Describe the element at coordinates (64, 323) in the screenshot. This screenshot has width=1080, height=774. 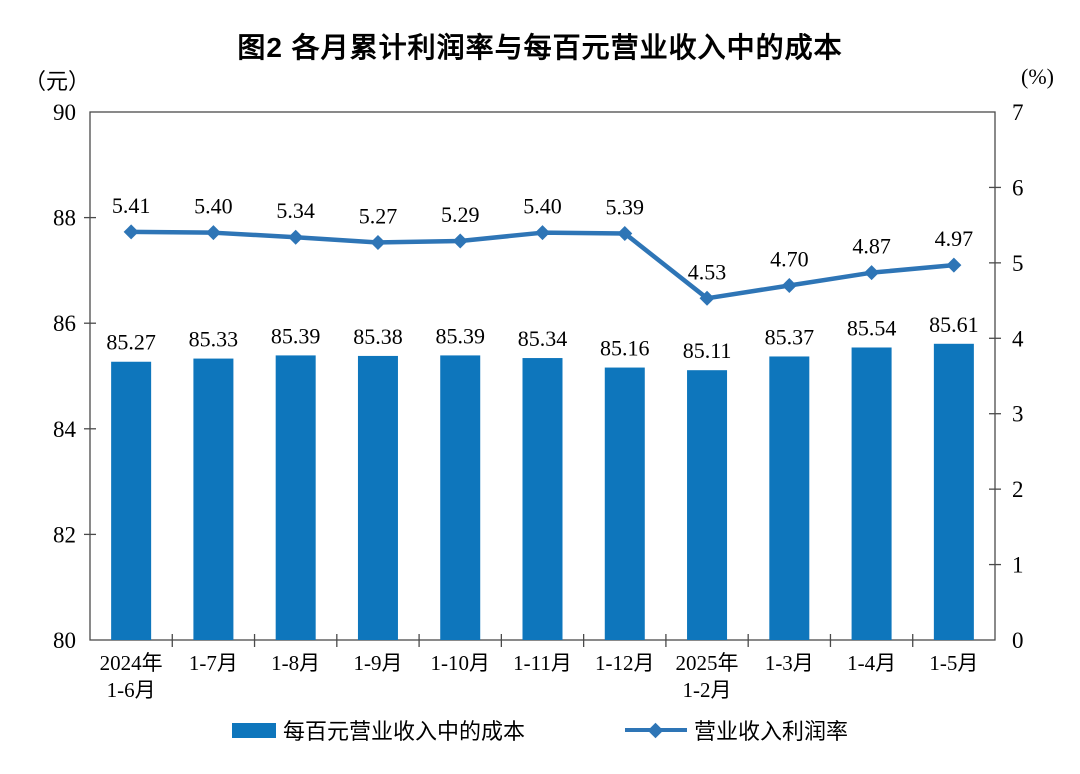
I see `left-axis-tick-label: 86` at that location.